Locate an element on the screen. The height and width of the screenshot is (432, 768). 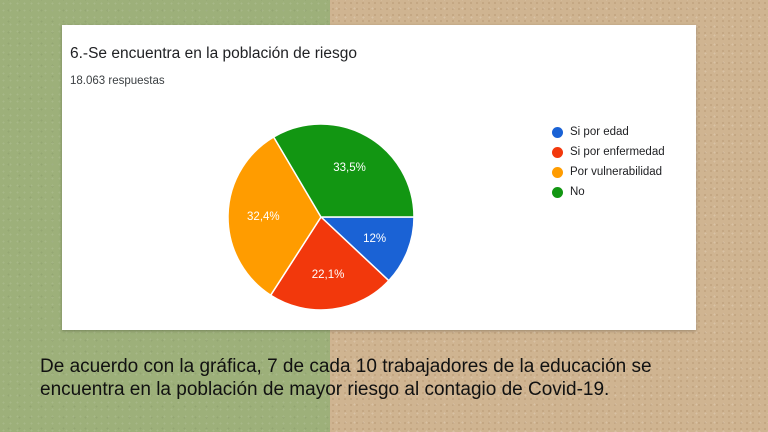
pie-slice-no is located at coordinates (343, 170).